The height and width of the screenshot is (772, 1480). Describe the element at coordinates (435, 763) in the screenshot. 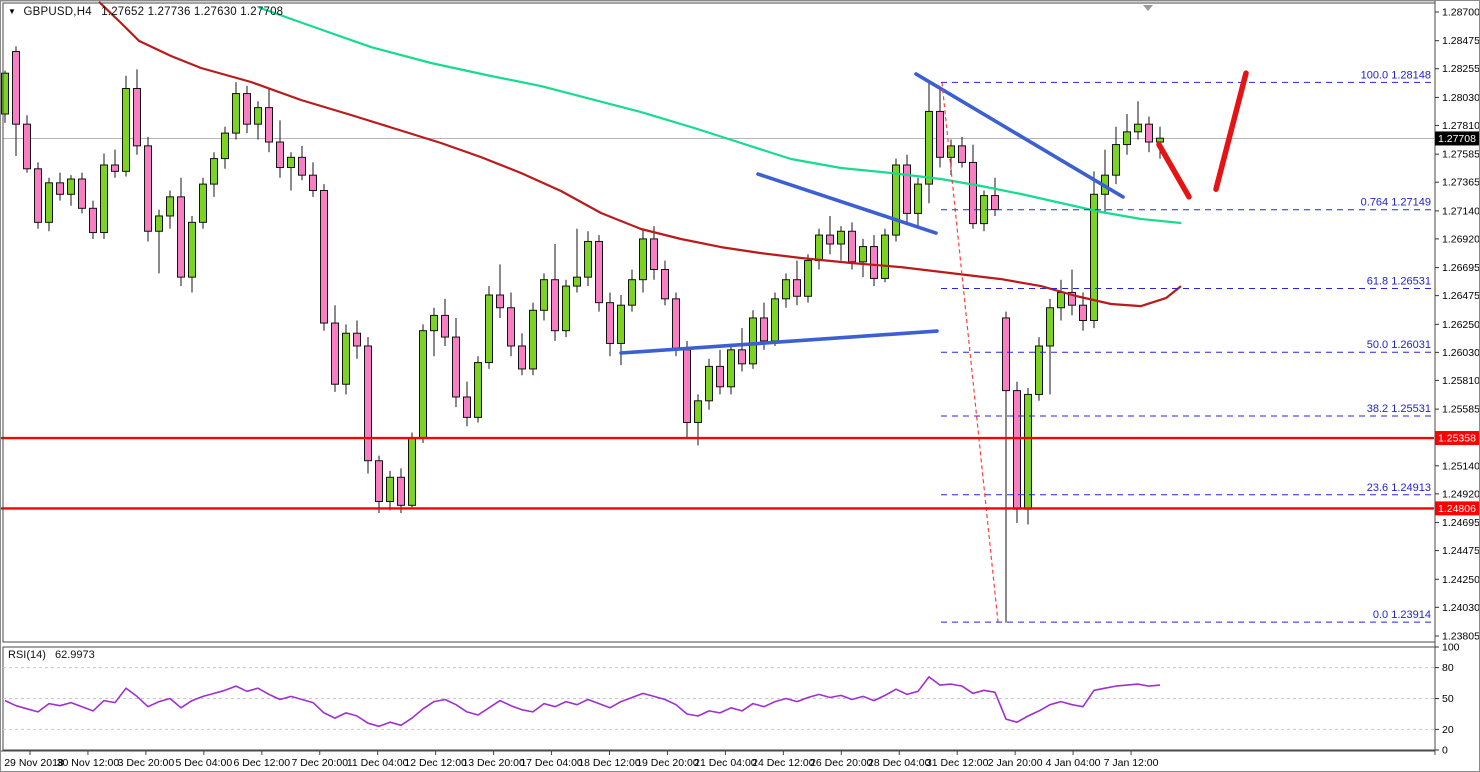

I see `time-tick-label: 12 Dec 12:00` at that location.